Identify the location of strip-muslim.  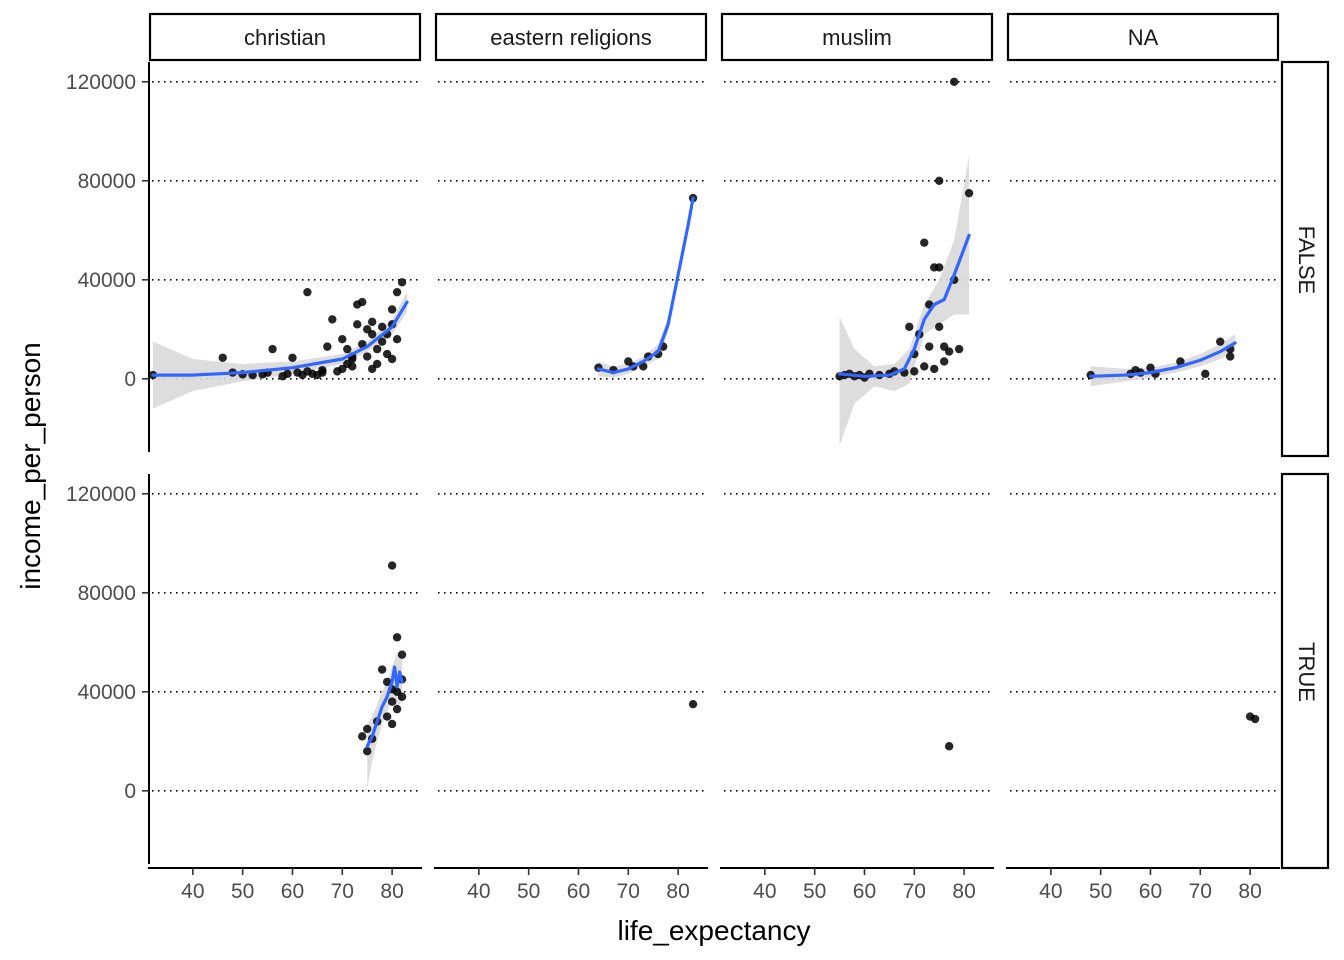
(857, 37).